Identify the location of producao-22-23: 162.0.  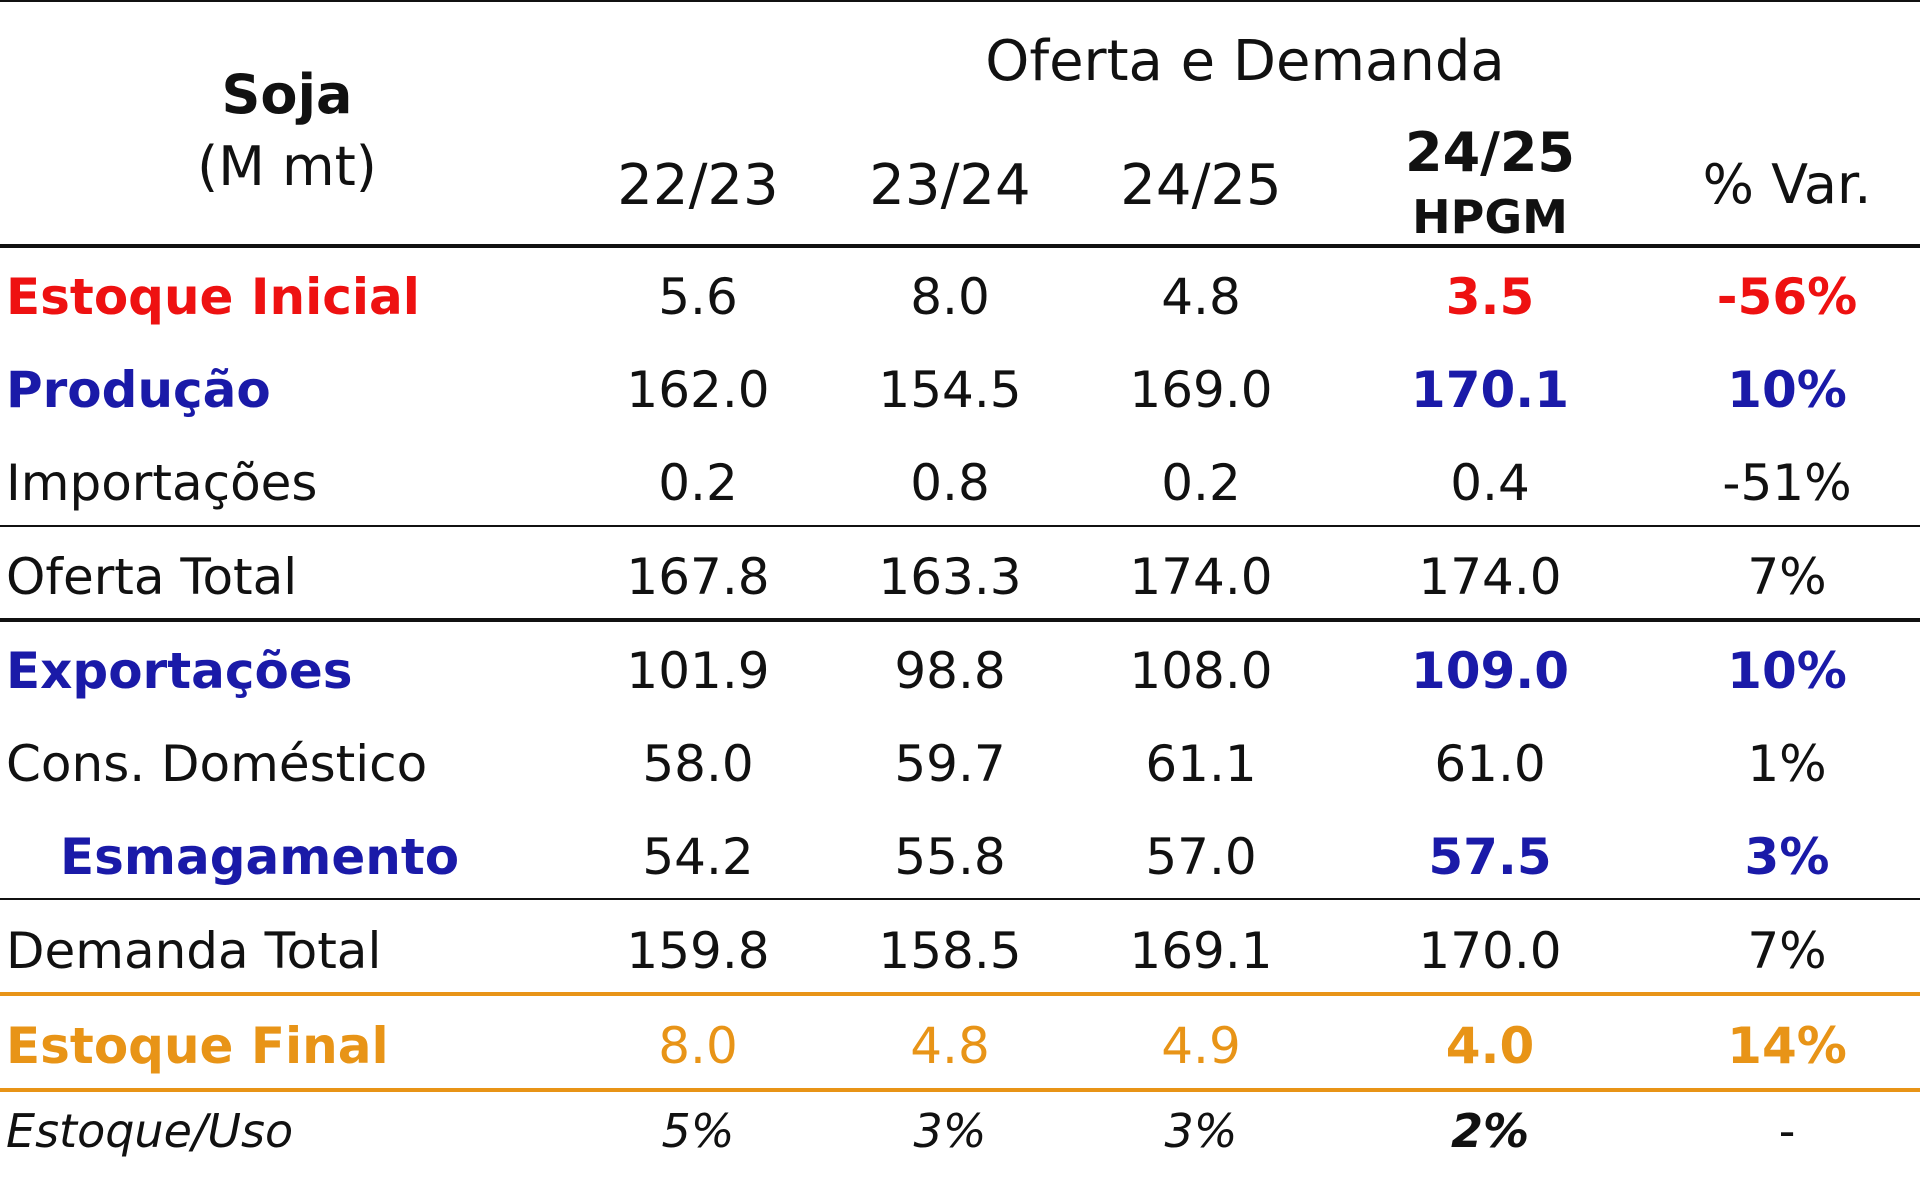
(698, 390).